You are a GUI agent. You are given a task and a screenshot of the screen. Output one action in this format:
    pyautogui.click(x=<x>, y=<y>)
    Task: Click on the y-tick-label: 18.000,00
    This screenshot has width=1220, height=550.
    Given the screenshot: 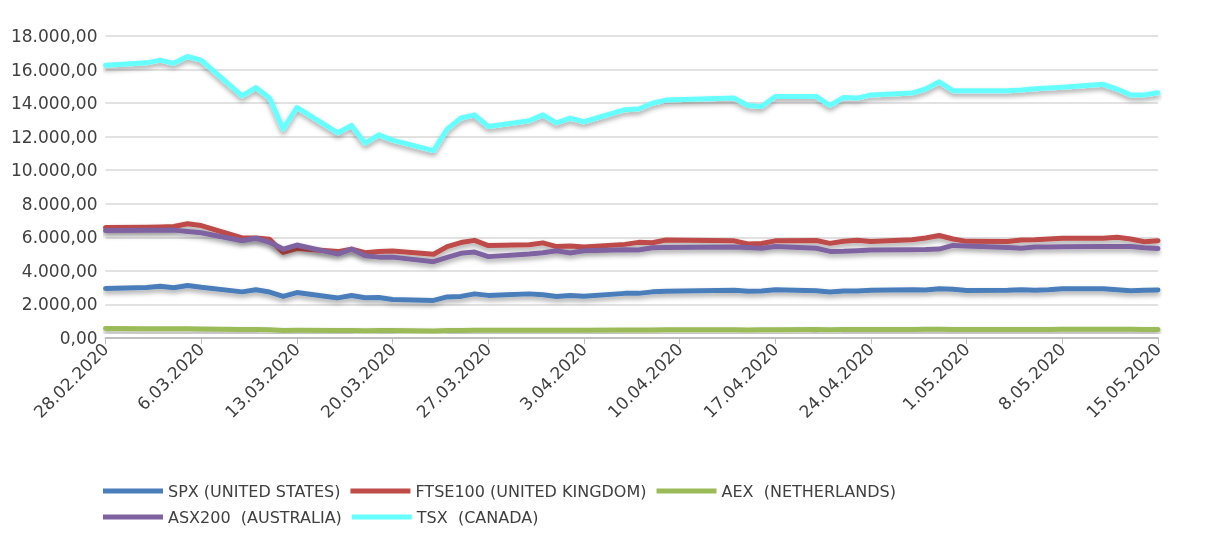 What is the action you would take?
    pyautogui.click(x=54, y=36)
    